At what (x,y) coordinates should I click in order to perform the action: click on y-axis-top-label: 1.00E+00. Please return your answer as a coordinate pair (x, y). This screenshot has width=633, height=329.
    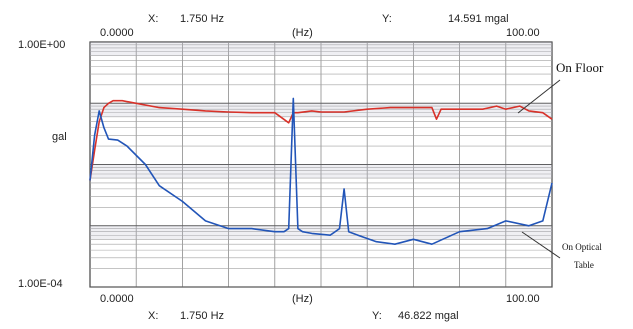
    Looking at the image, I should click on (41, 45).